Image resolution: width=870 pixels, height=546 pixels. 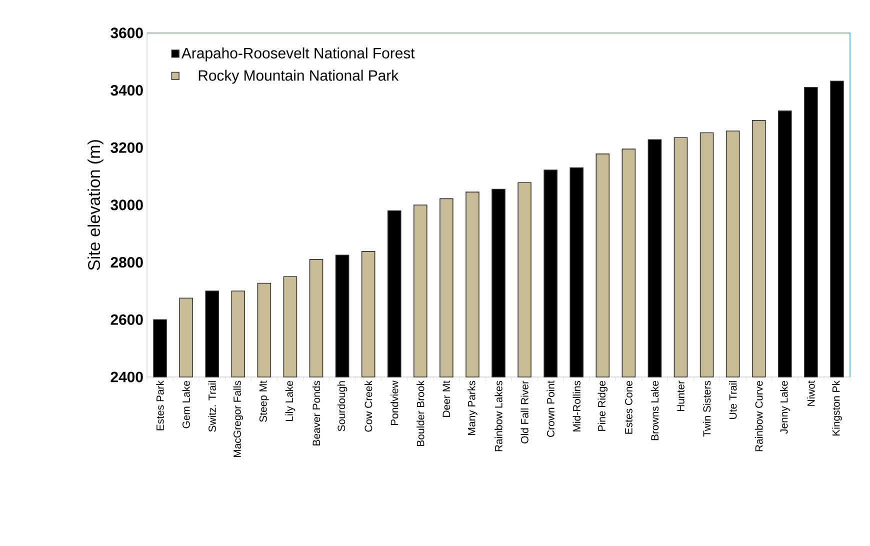 I want to click on x-tick-label: Rainbow Curve, so click(x=759, y=416).